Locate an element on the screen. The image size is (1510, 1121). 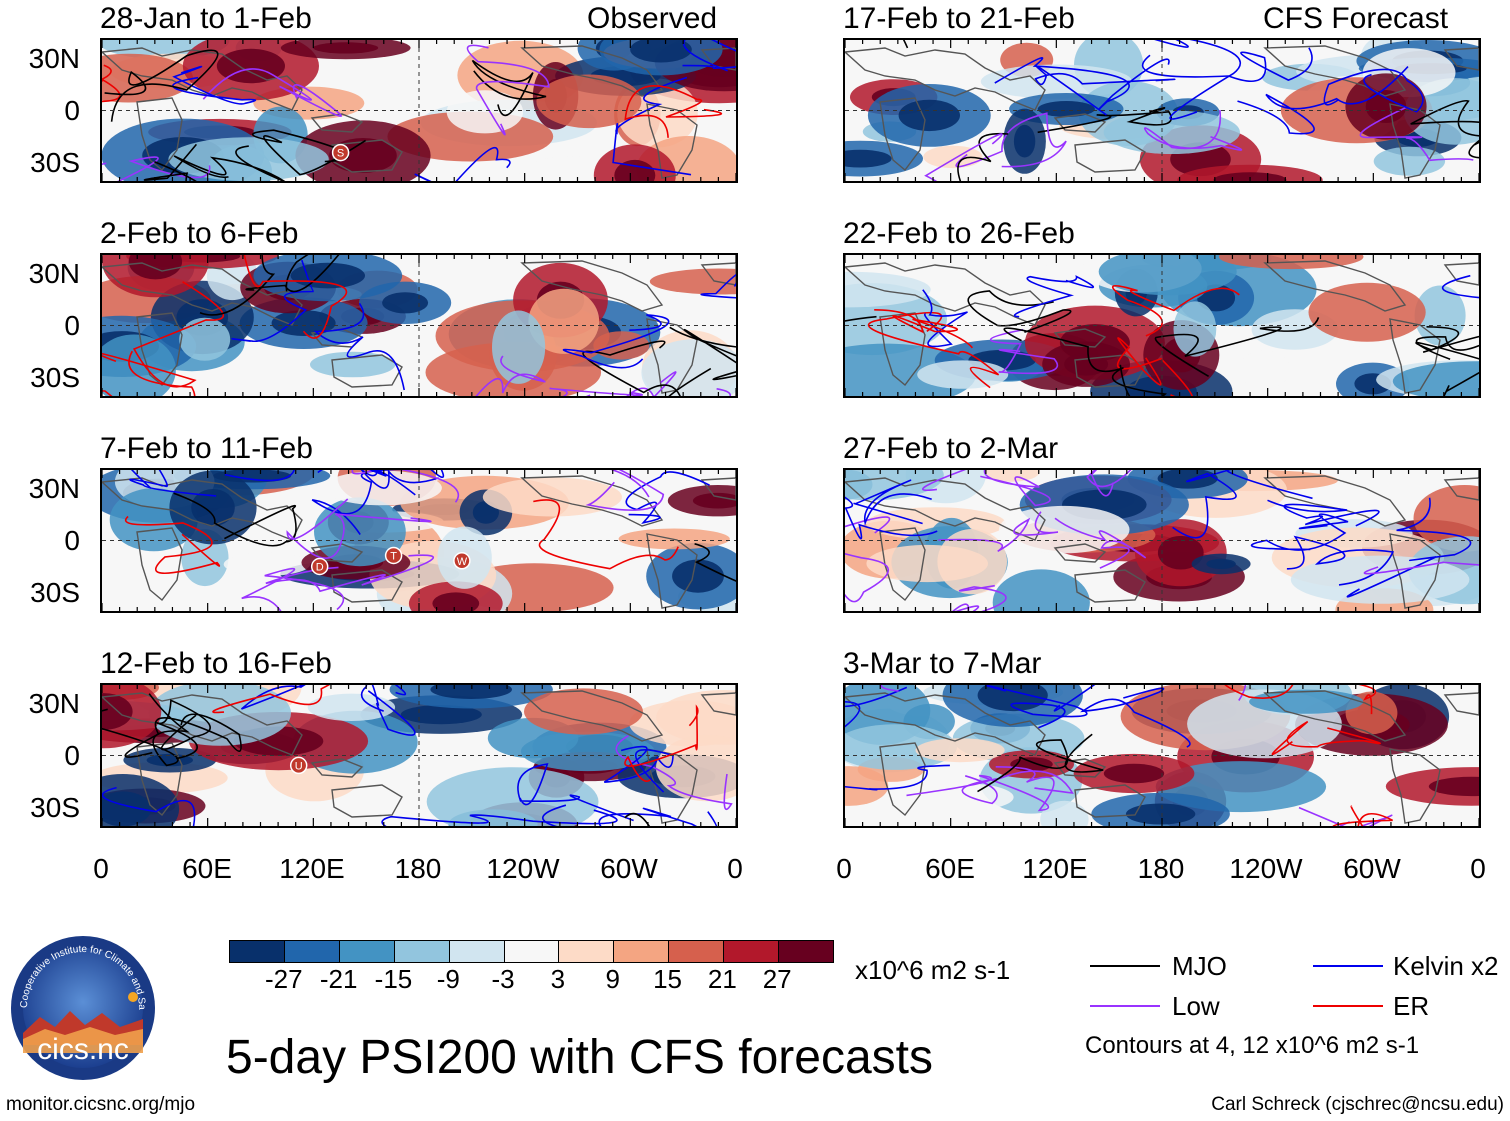
colorbar-label: 27 is located at coordinates (777, 979).